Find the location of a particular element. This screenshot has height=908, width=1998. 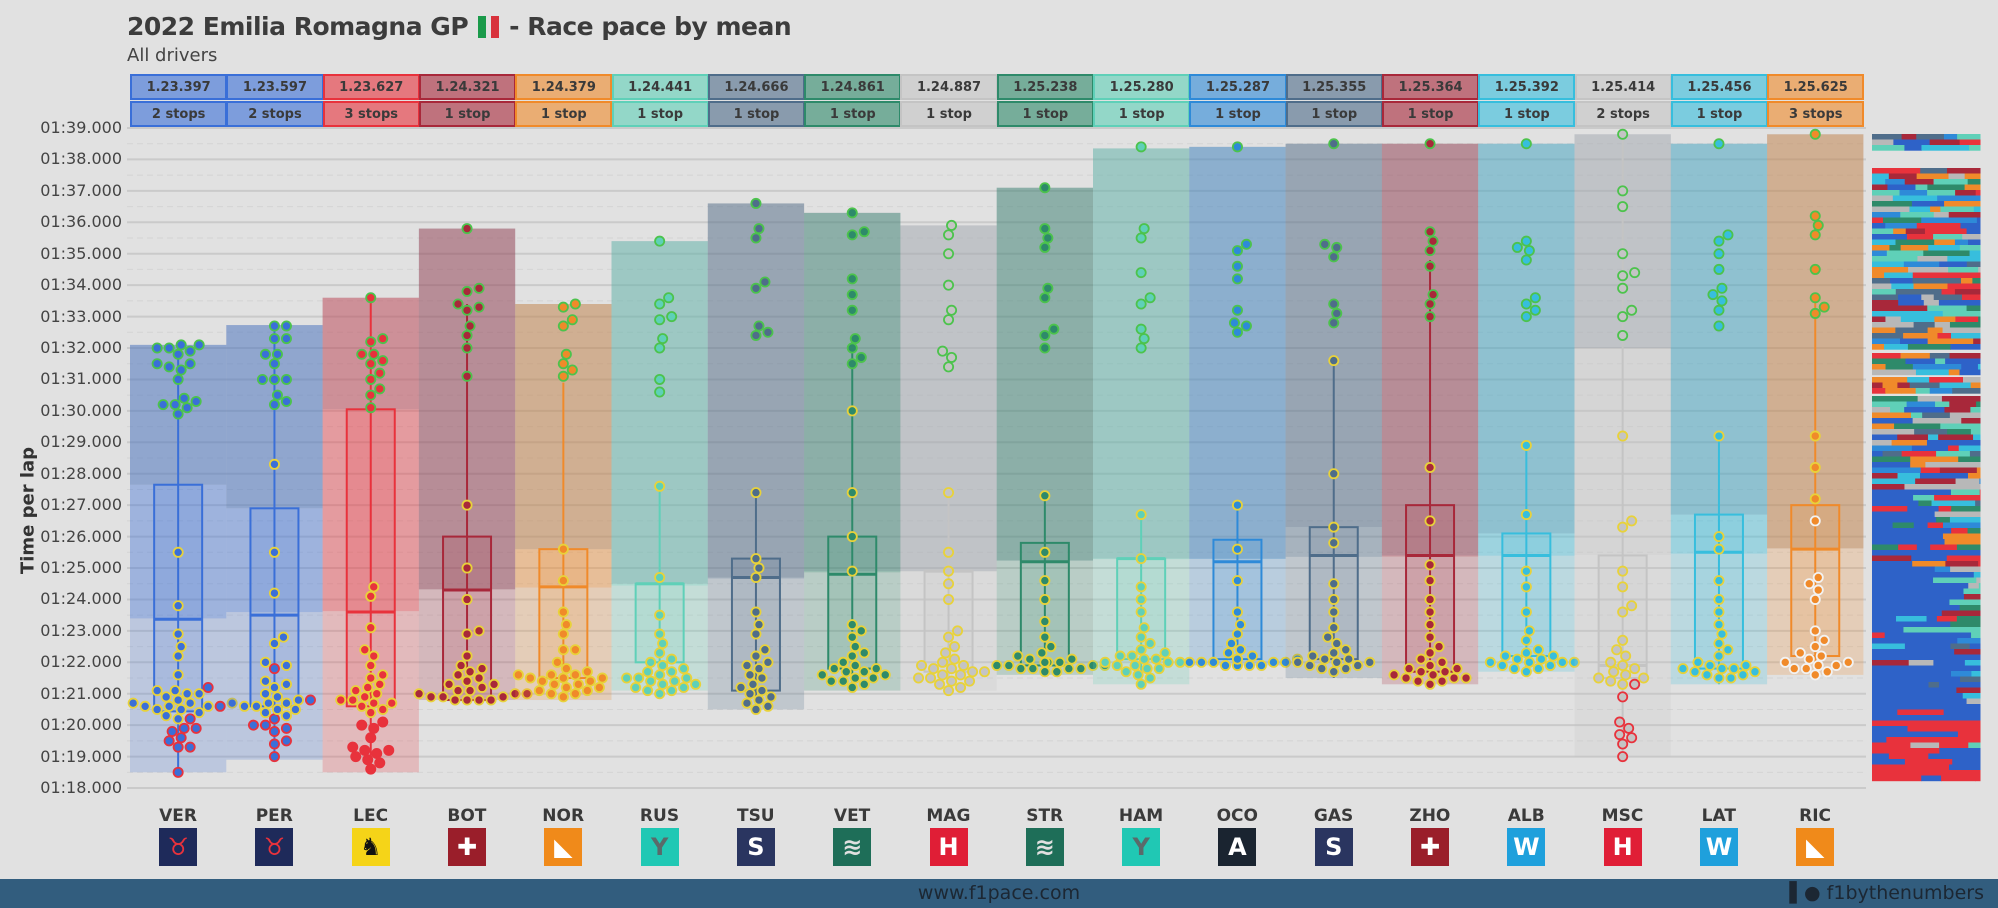

y-tick-label: 01:29.000 is located at coordinates (81, 442).